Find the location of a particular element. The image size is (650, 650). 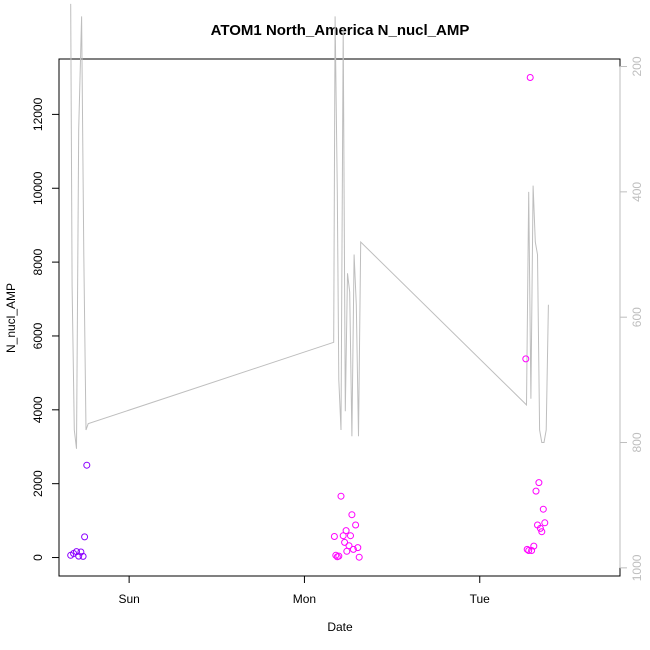

x-tick-label: Mon is located at coordinates (304, 599).